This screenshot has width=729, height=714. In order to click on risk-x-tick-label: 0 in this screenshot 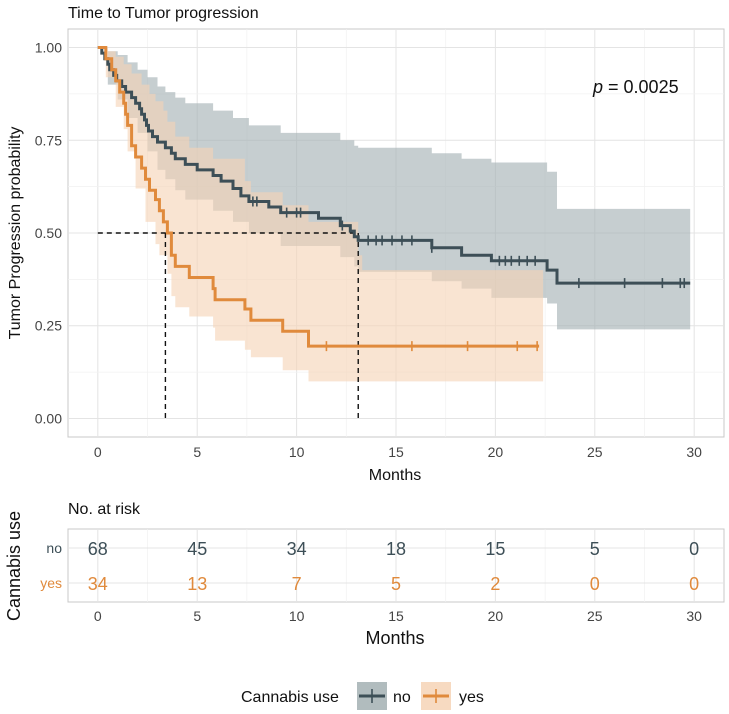, I will do `click(98, 616)`.